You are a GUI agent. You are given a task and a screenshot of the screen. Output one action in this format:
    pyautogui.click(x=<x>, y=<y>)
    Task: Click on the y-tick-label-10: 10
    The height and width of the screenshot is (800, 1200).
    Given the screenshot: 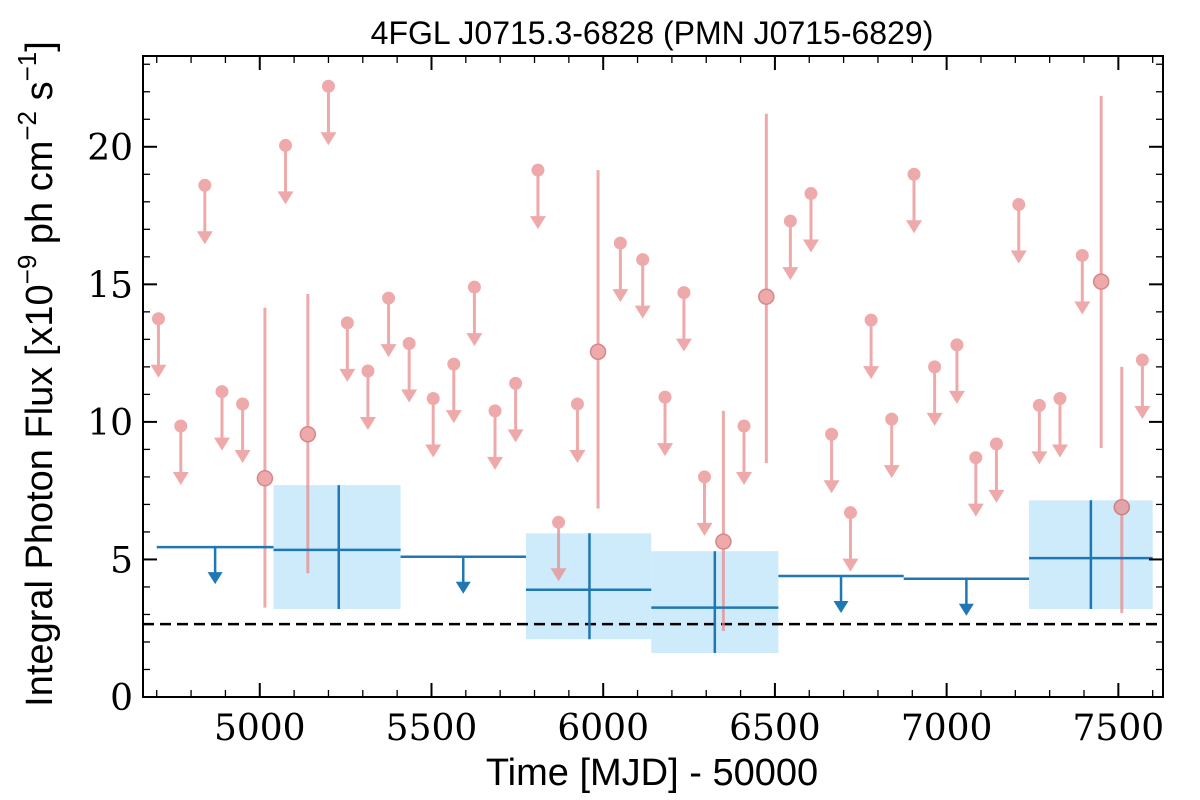 What is the action you would take?
    pyautogui.click(x=110, y=423)
    